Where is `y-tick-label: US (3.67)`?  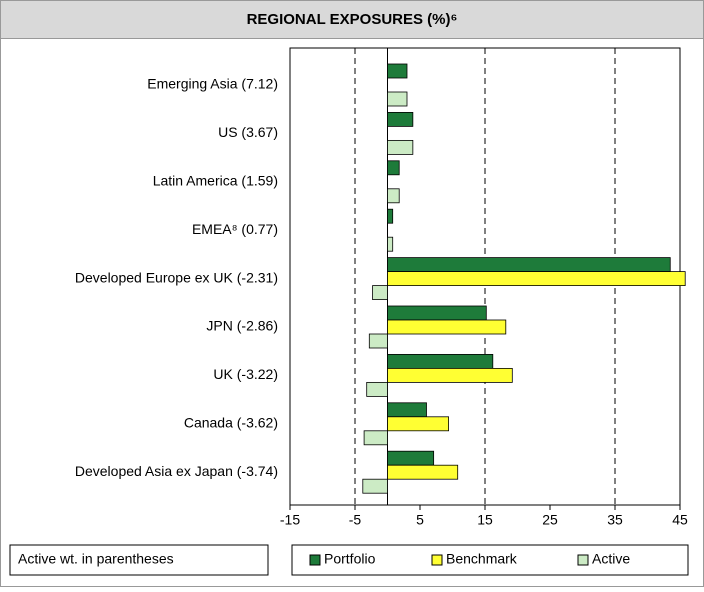
y-tick-label: US (3.67) is located at coordinates (248, 132).